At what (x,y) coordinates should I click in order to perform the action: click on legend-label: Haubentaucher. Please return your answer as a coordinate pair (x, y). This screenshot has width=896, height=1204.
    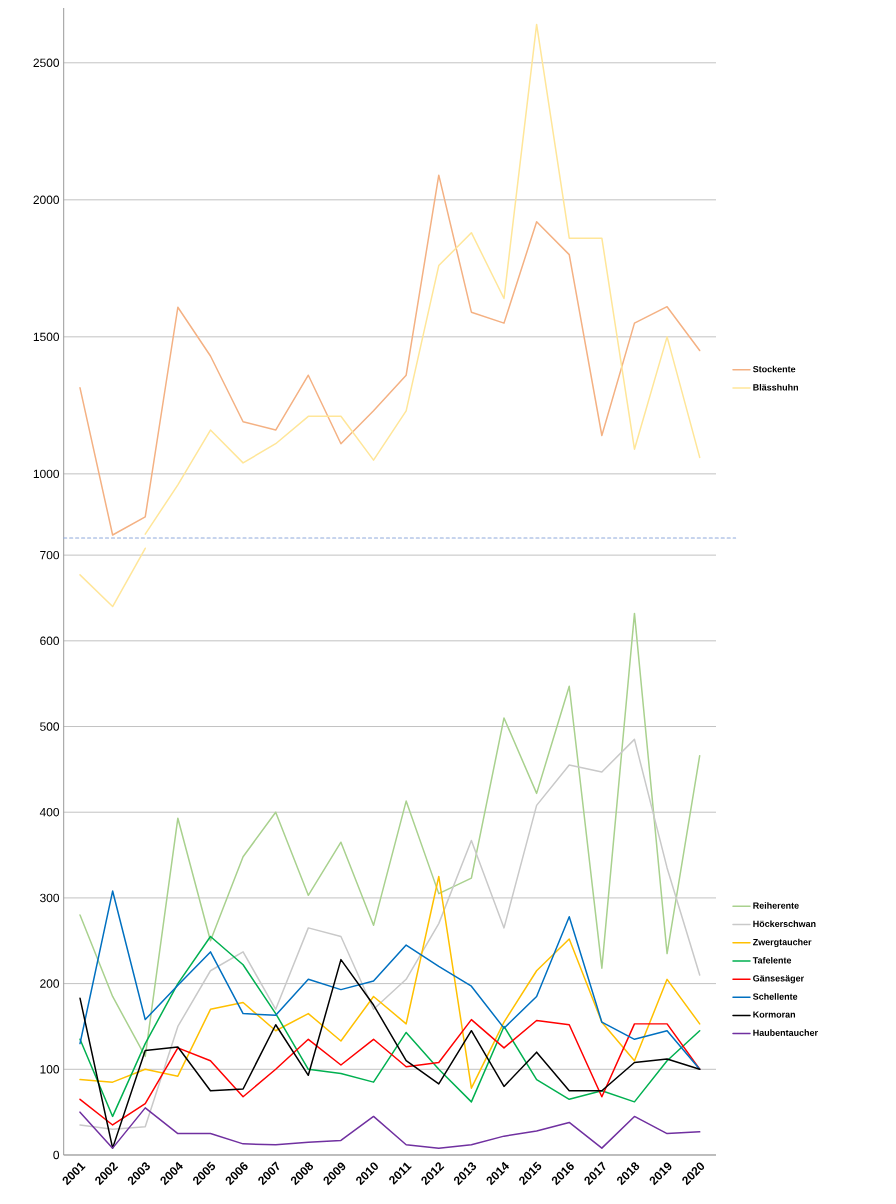
    Looking at the image, I should click on (785, 1032).